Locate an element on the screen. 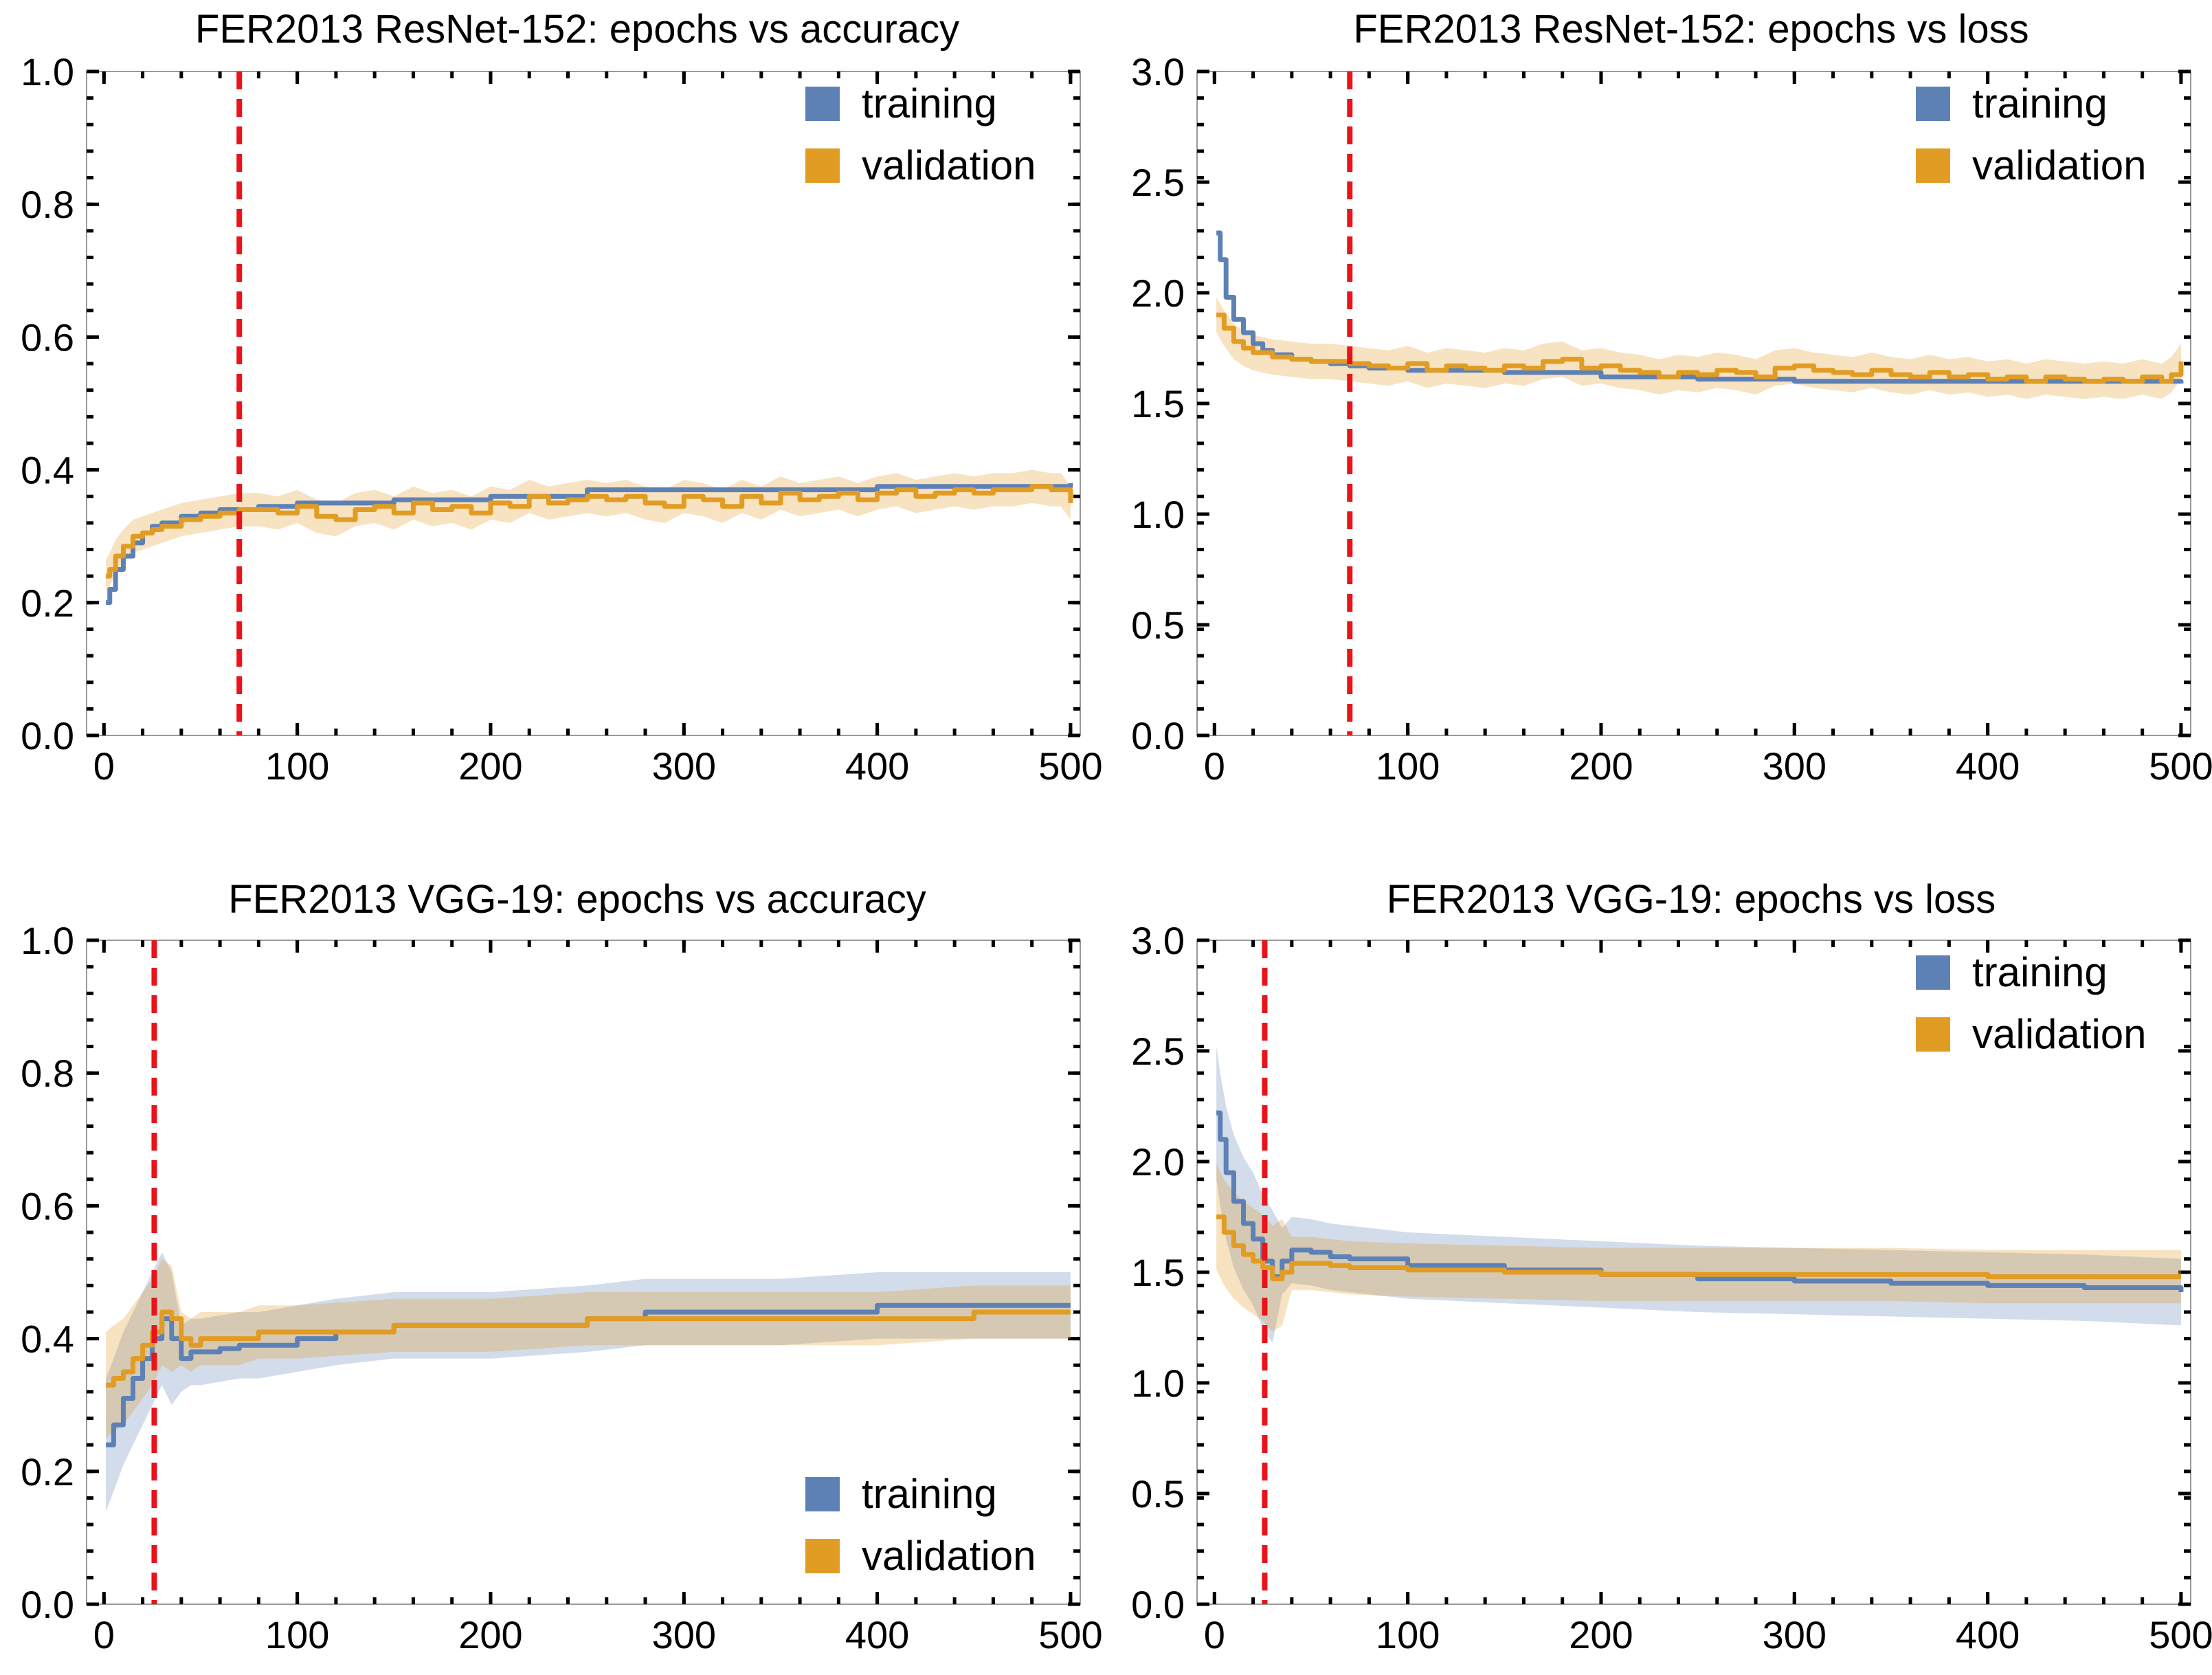  chart-title: FER2013 VGG-19: epochs vs accuracy is located at coordinates (577, 899).